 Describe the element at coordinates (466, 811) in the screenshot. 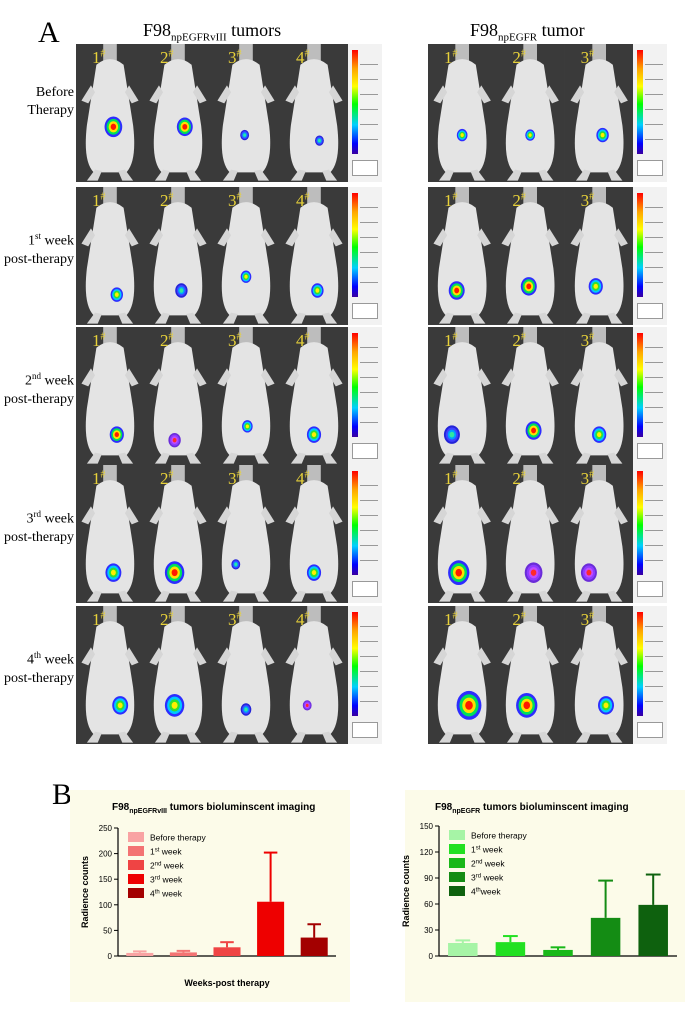

I see `chart-title-sub: npEGFR` at that location.